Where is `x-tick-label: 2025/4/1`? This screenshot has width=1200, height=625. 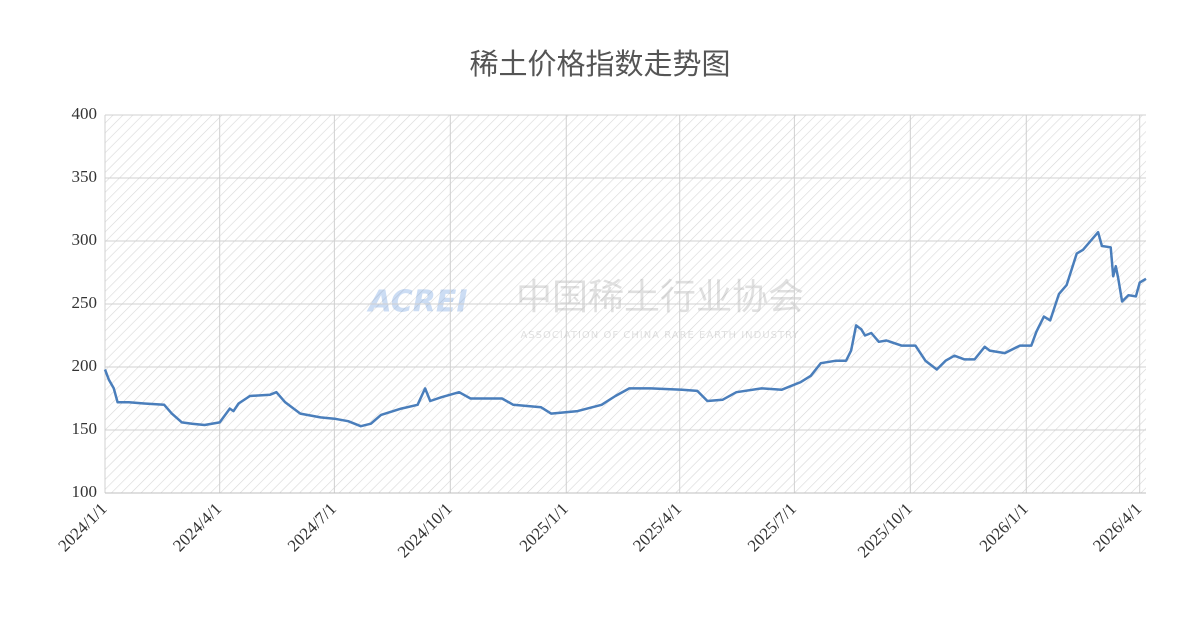
x-tick-label: 2025/4/1 is located at coordinates (657, 527).